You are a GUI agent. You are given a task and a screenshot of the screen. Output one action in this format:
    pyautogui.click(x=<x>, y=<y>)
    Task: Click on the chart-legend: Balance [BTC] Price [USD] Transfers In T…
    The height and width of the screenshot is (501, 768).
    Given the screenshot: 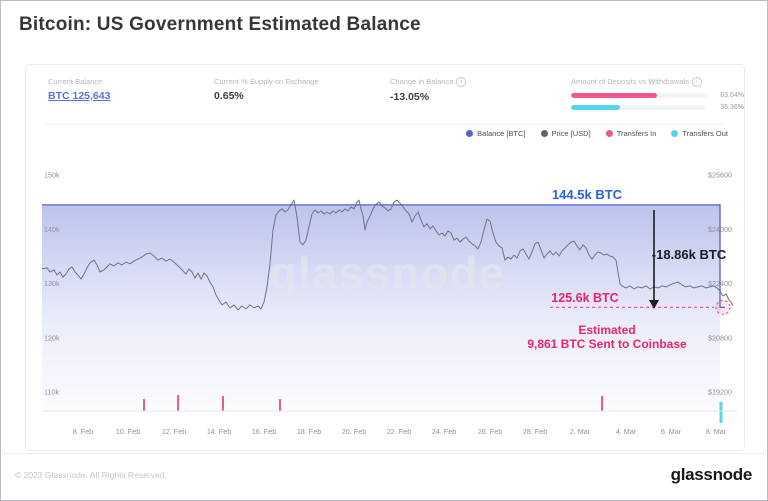 What is the action you would take?
    pyautogui.click(x=597, y=133)
    